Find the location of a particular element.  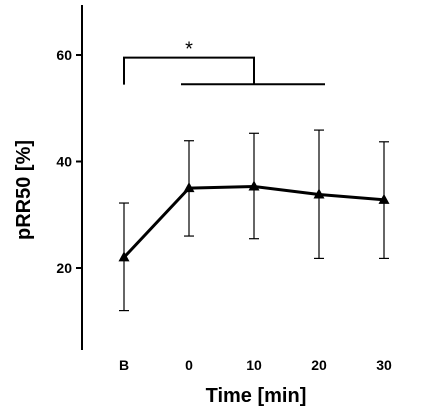

x-tick-label: 20 is located at coordinates (319, 365).